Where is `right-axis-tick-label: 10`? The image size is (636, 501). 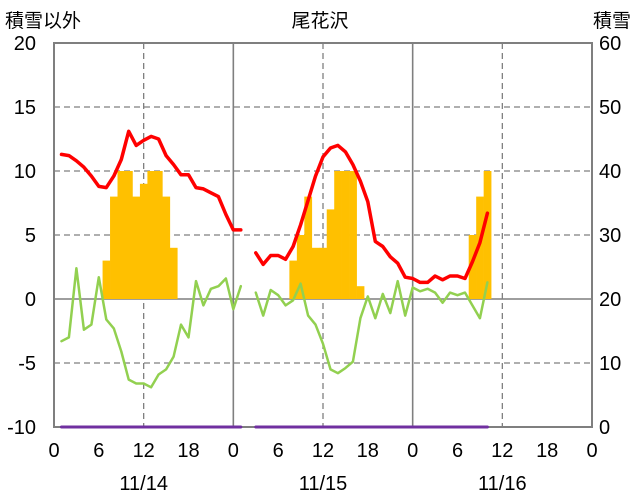 right-axis-tick-label: 10 is located at coordinates (610, 364).